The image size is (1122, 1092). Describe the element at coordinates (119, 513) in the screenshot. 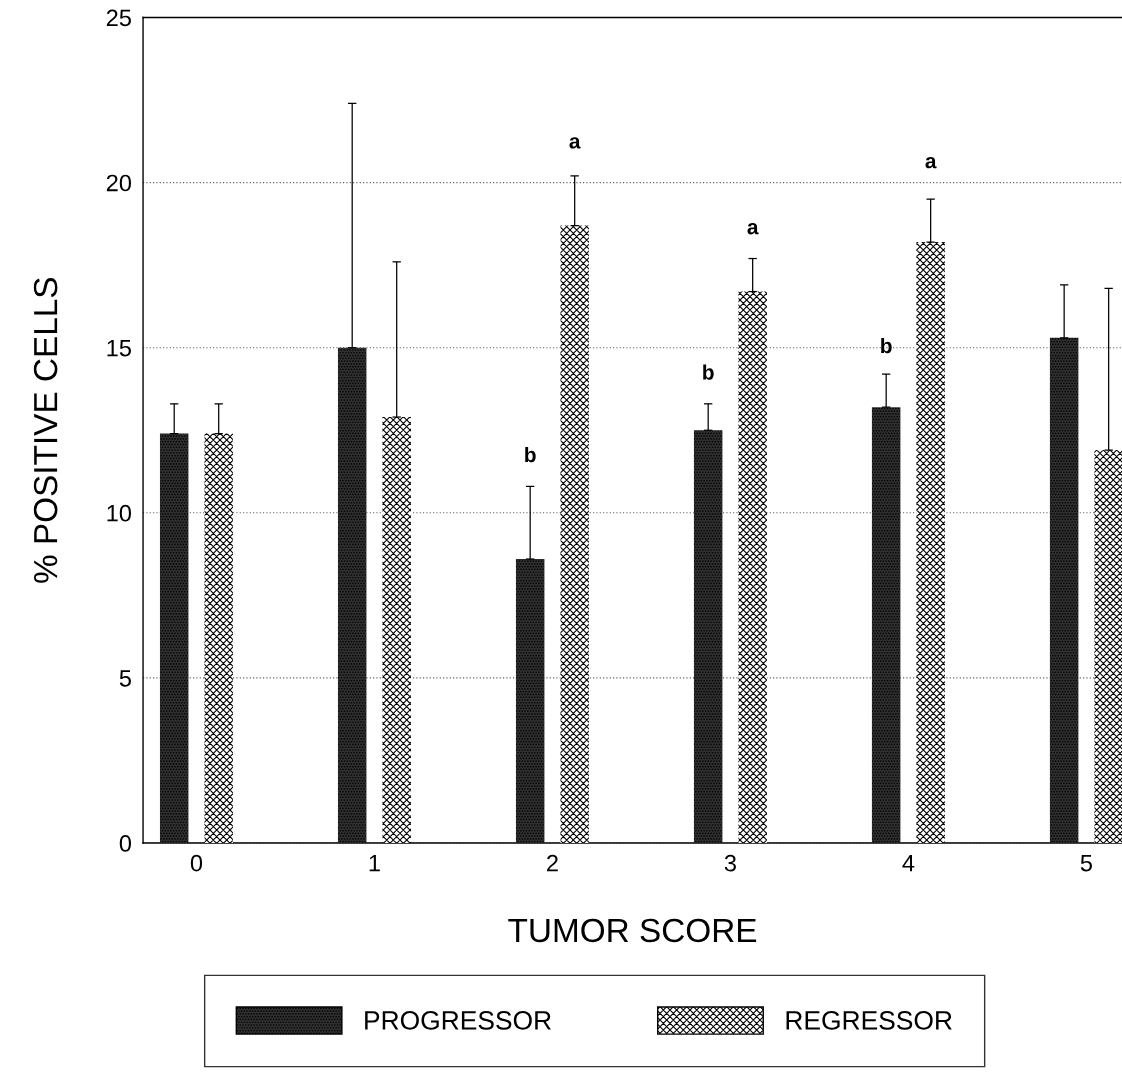

I see `y-tick-label: 10` at that location.